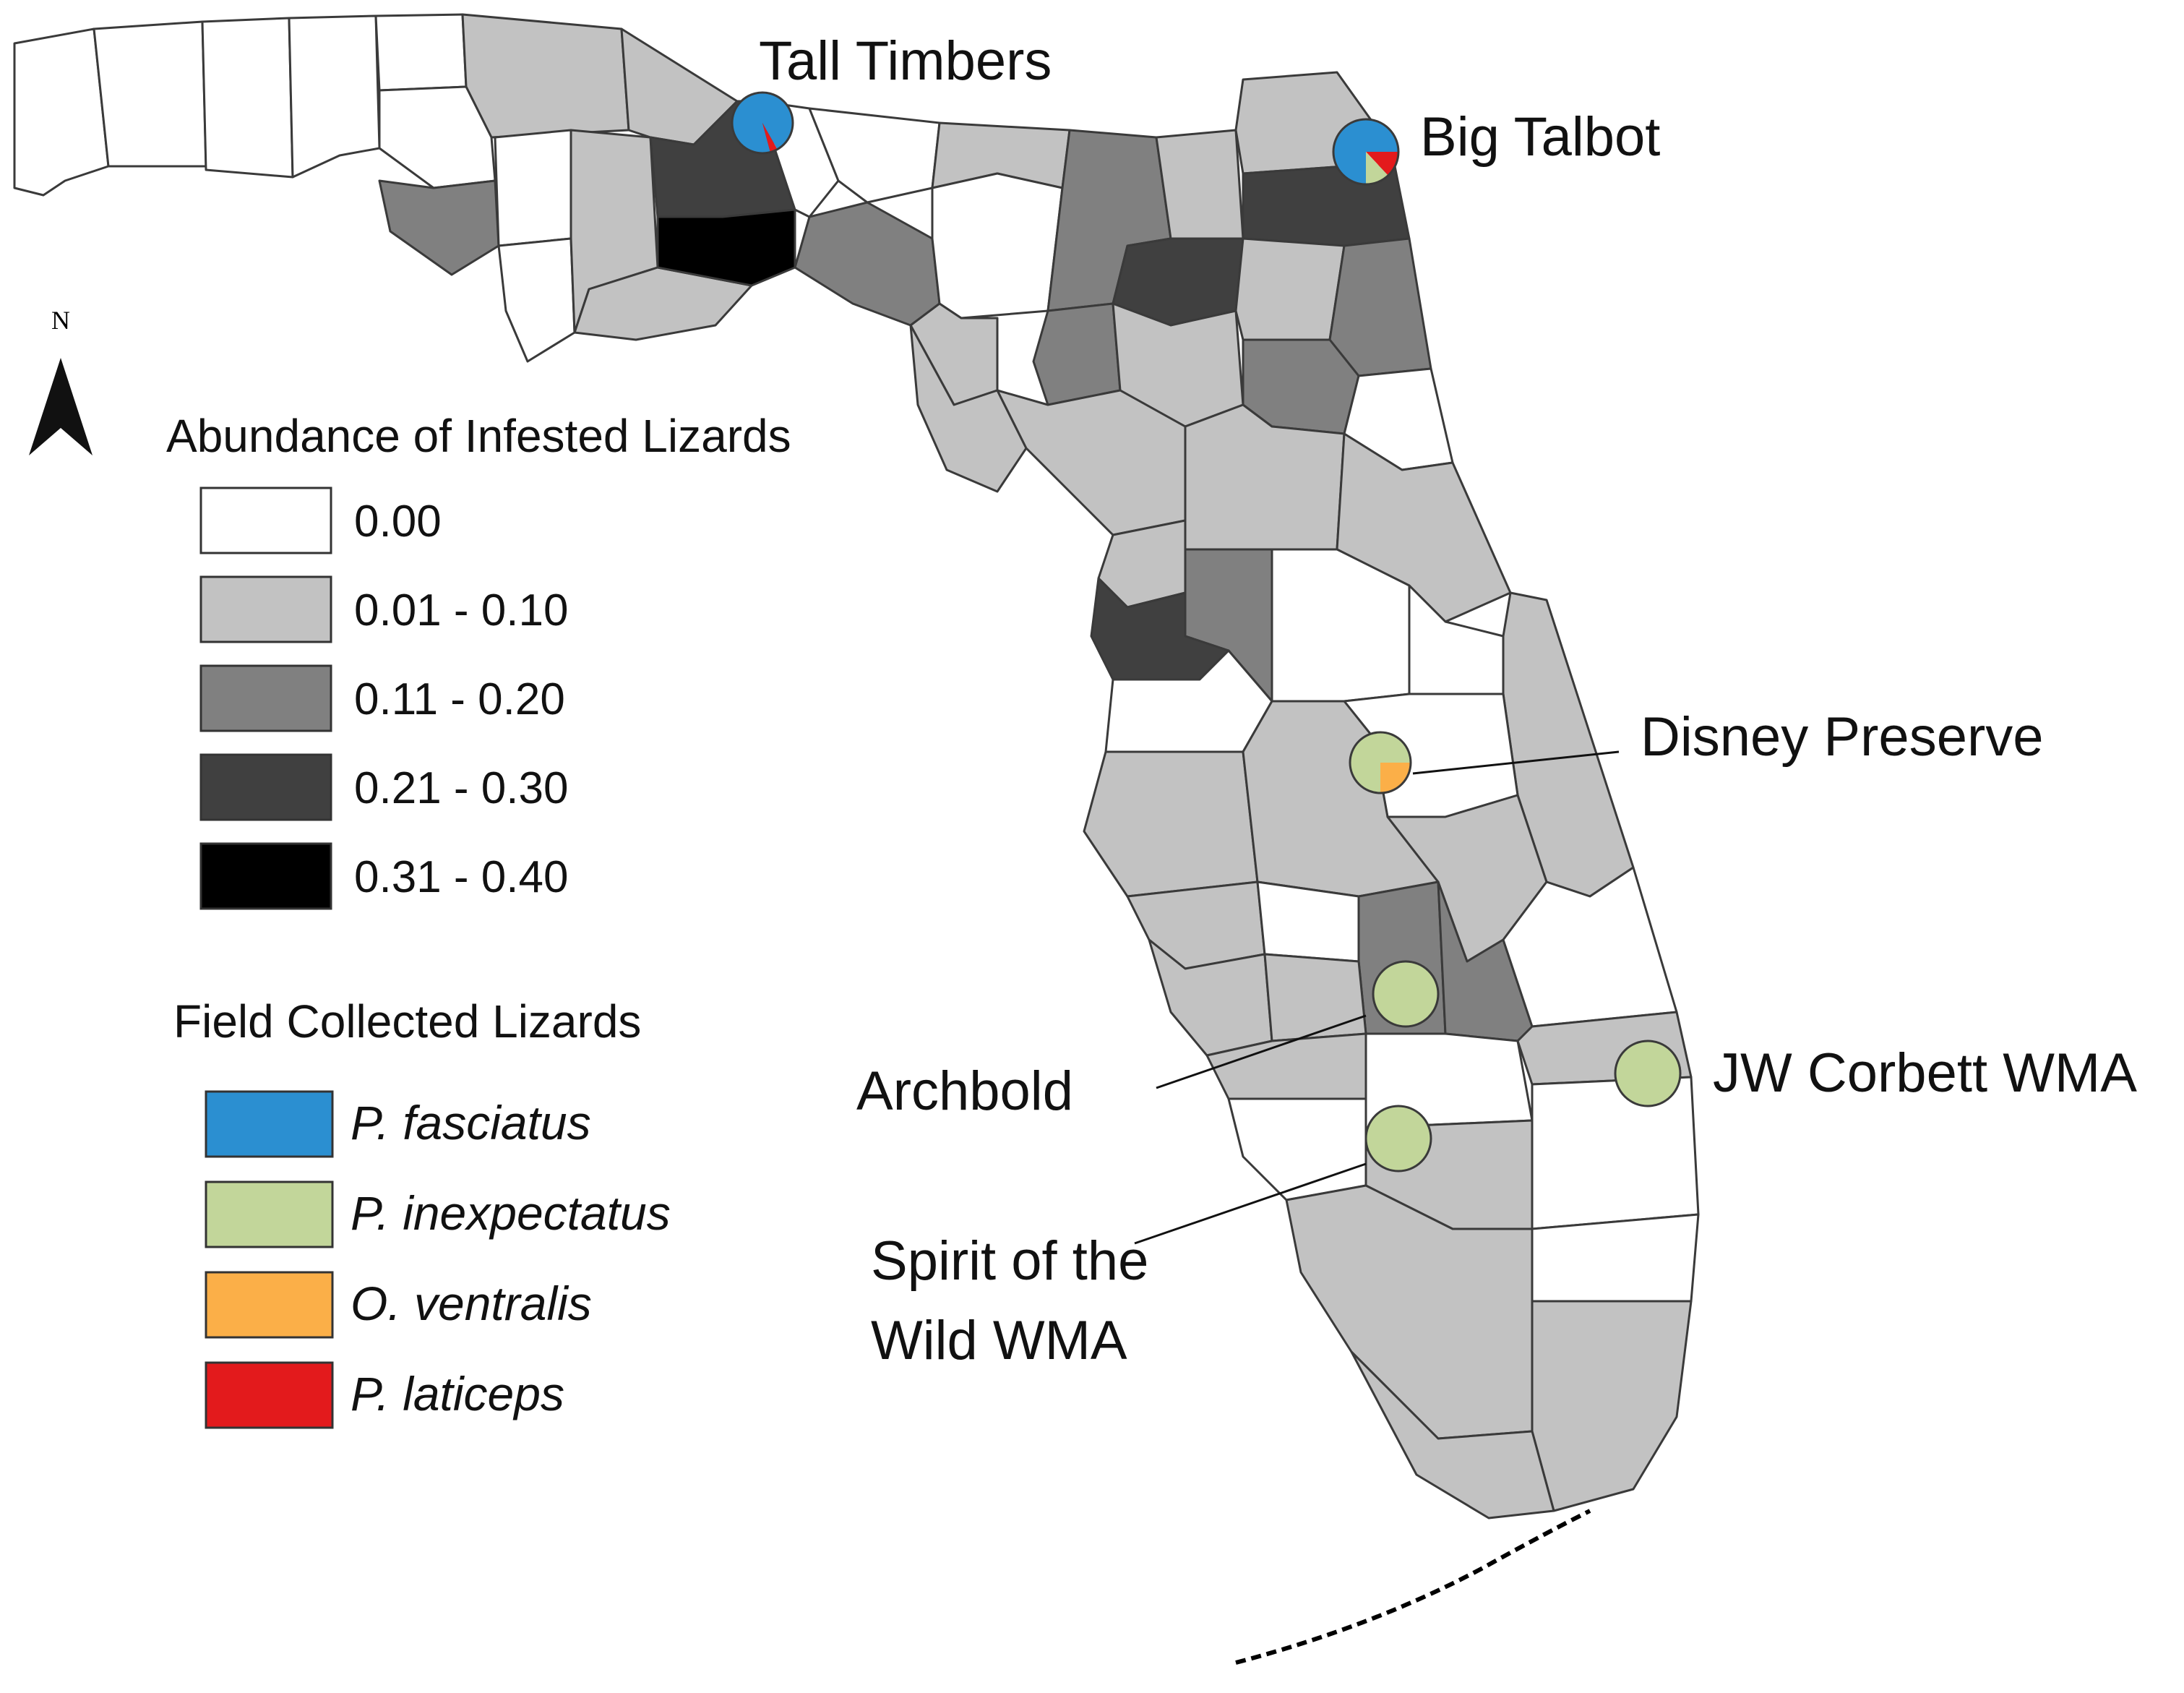 The height and width of the screenshot is (1693, 2184). What do you see at coordinates (457, 1393) in the screenshot?
I see `legend-species-label: P. laticeps` at bounding box center [457, 1393].